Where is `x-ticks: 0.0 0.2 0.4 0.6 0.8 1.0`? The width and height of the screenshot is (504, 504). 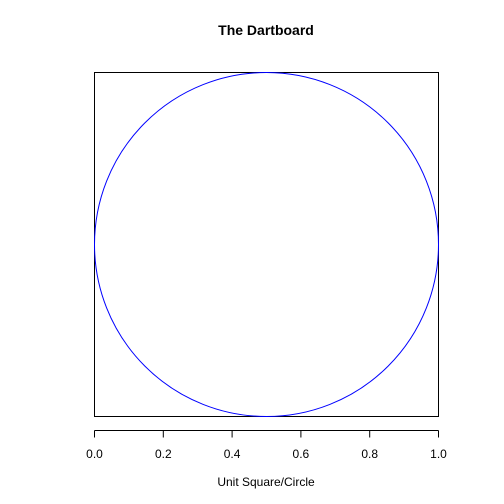 x-ticks: 0.0 0.2 0.4 0.6 0.8 1.0 is located at coordinates (266, 445).